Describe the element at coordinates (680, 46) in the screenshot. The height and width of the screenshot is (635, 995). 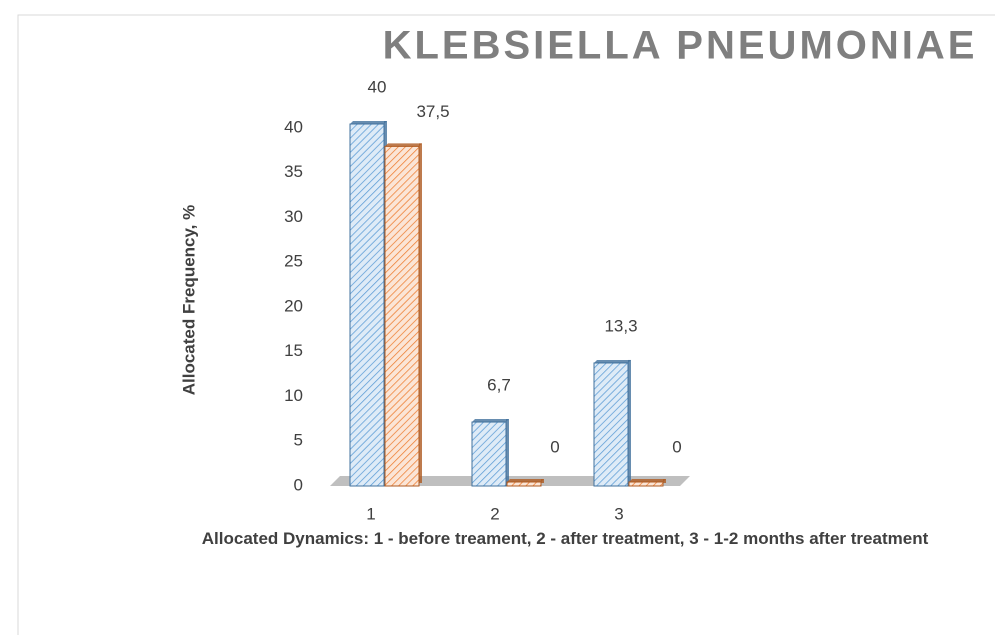
I see `chart-title: KLEBSIELLA PNEUMONIAE` at that location.